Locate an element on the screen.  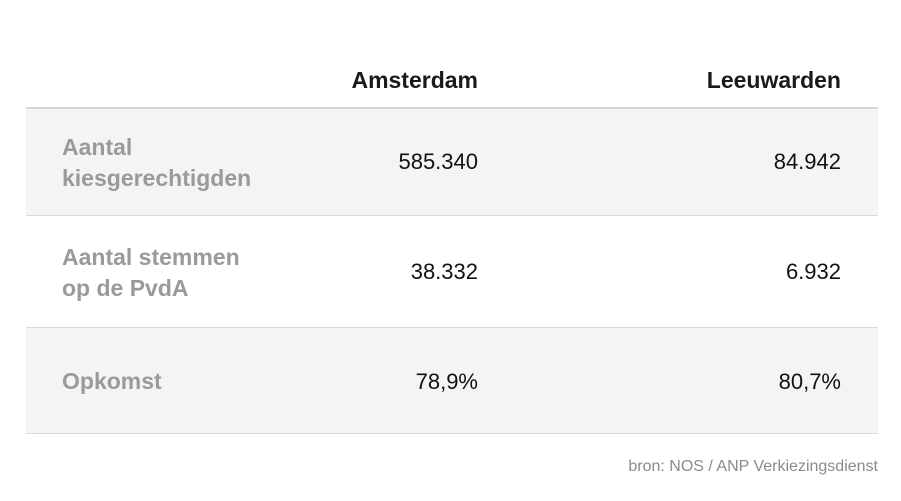
row-label-line: Aantal stemmen is located at coordinates (151, 257).